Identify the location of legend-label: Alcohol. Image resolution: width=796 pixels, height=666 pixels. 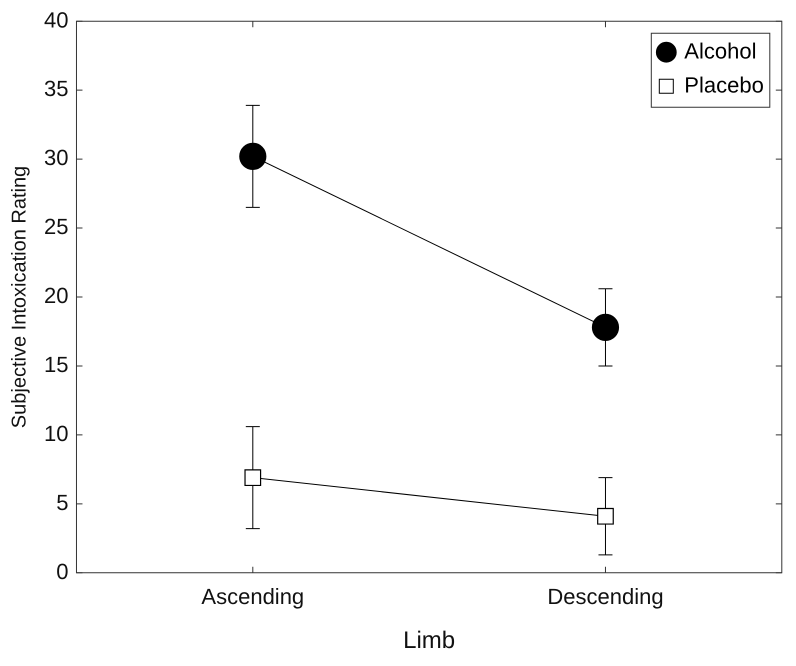
(720, 51).